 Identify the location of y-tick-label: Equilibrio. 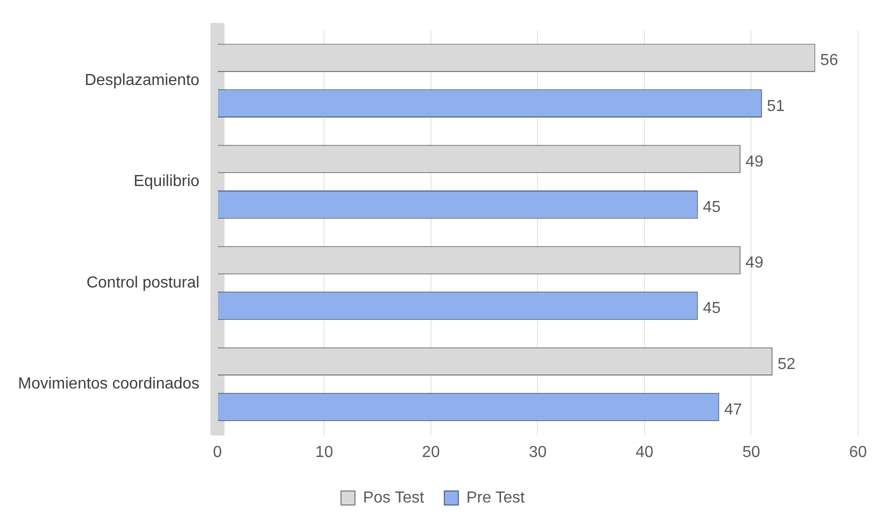
(167, 181).